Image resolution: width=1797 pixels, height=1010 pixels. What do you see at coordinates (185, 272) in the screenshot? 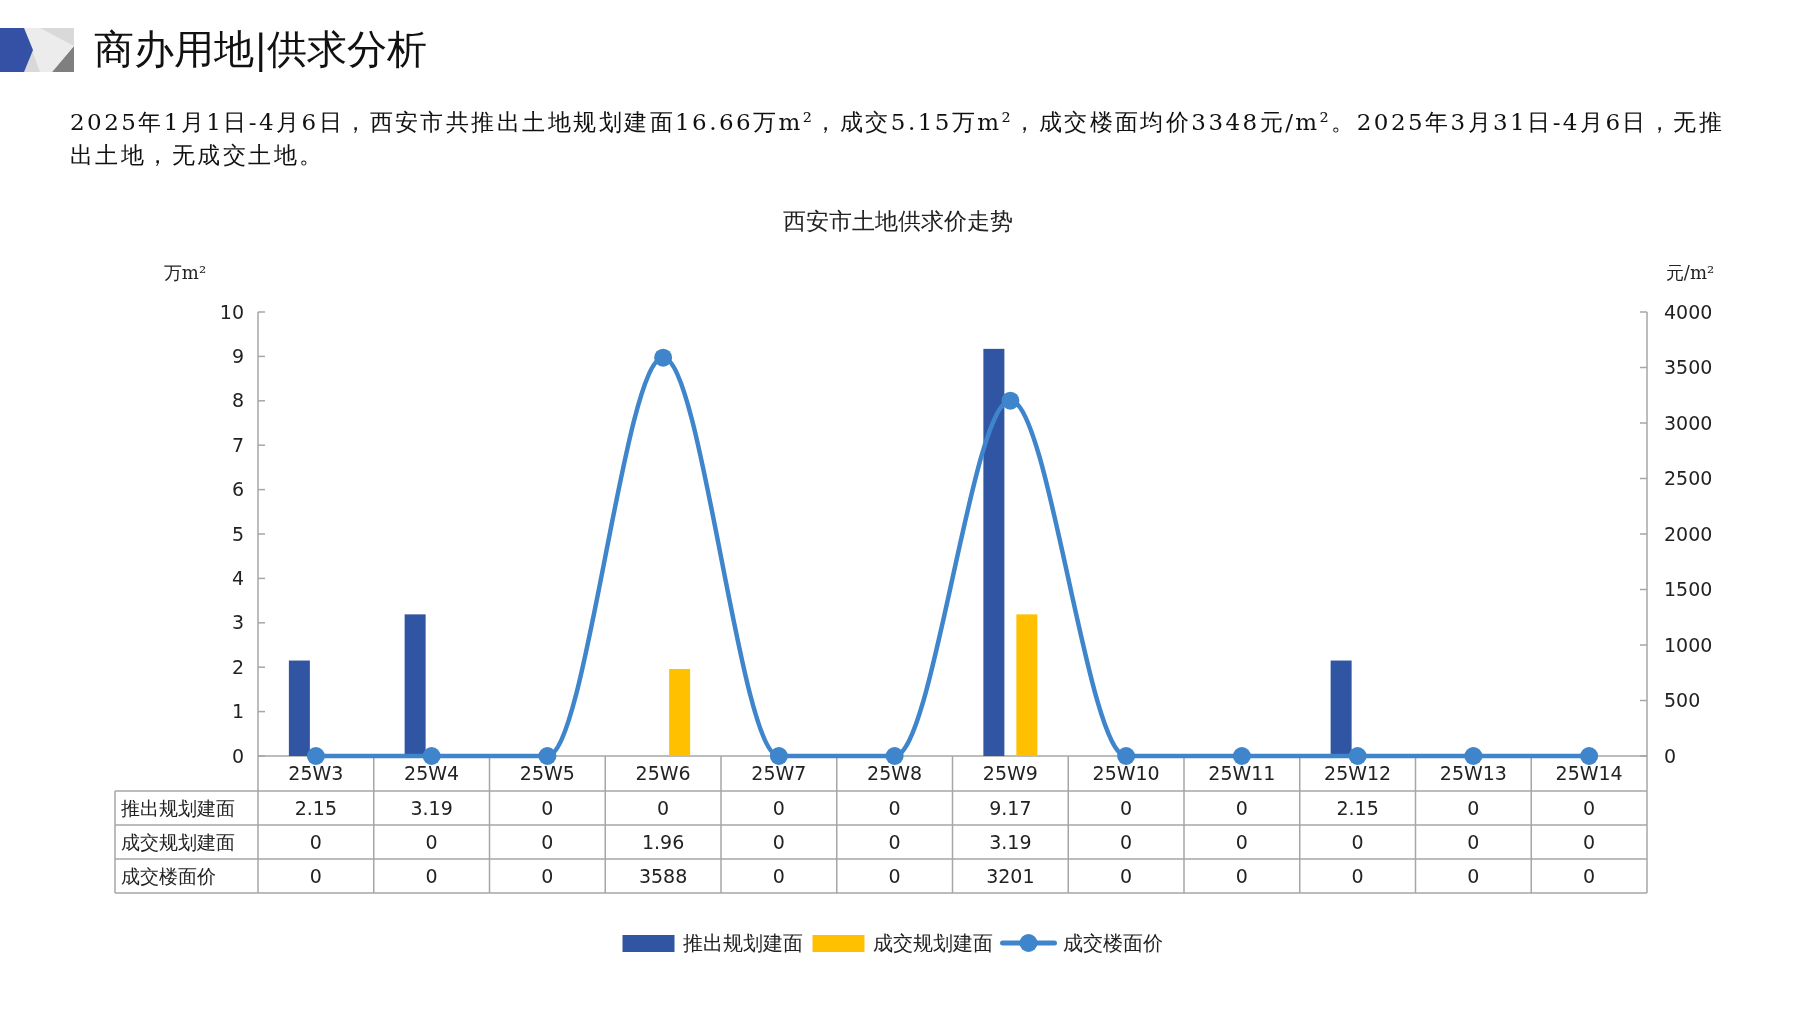
I see `y-axis-title: 万m²` at bounding box center [185, 272].